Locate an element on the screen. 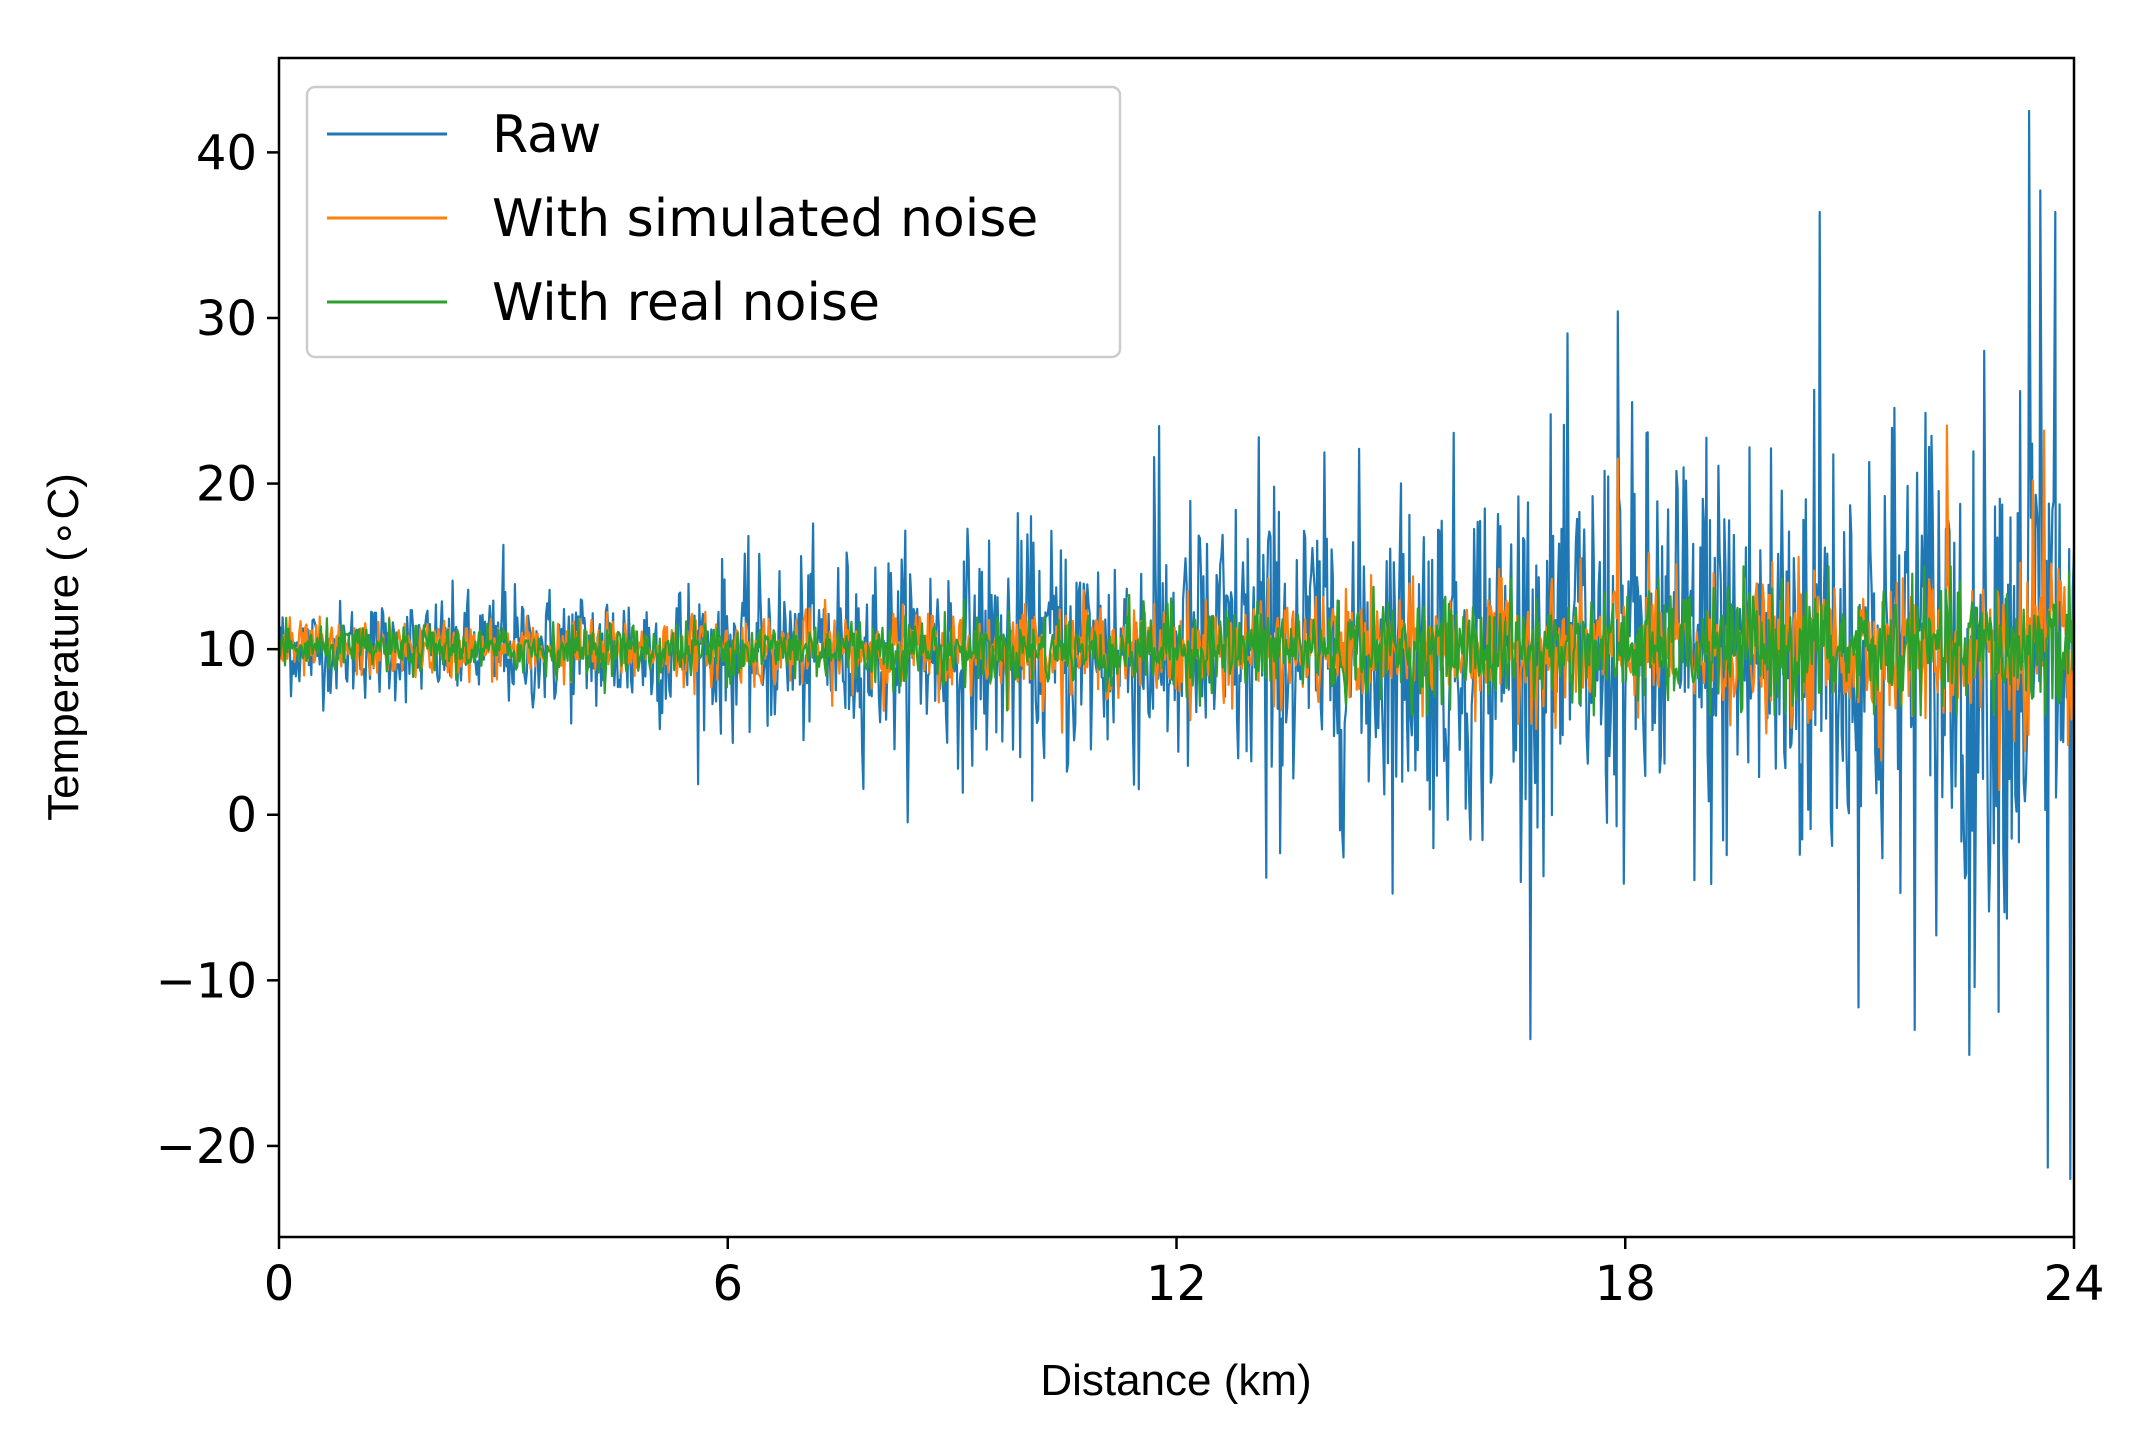 This screenshot has width=2138, height=1441. y-tick-label: 20 is located at coordinates (226, 485).